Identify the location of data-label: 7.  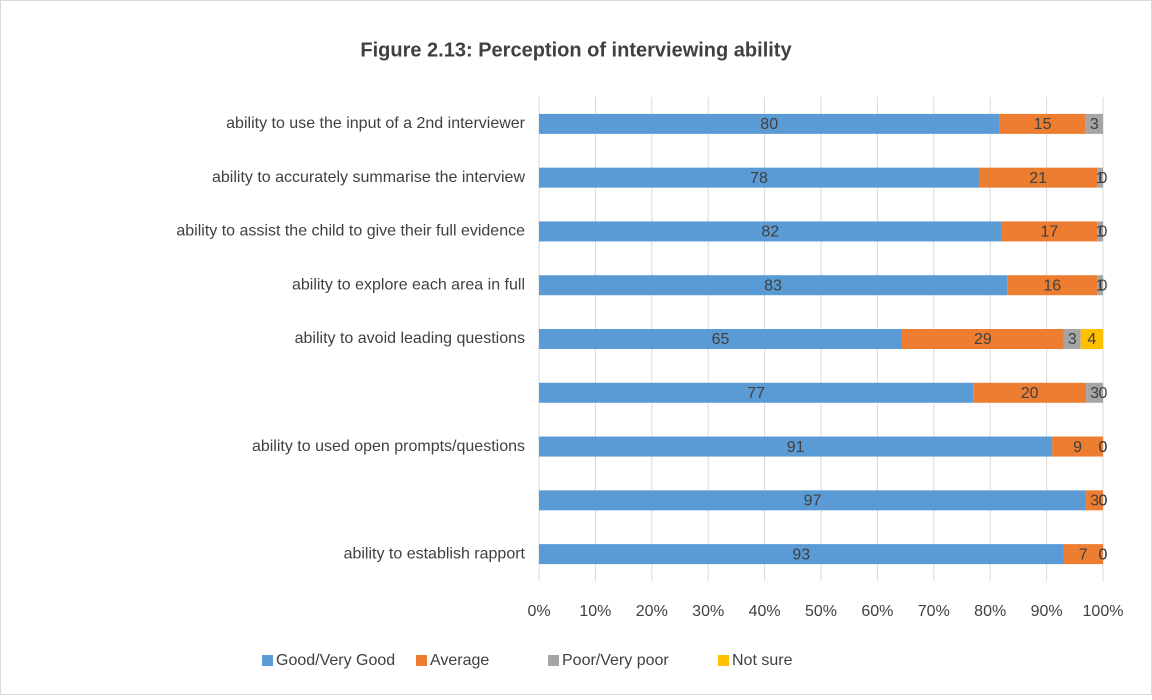
(1083, 554).